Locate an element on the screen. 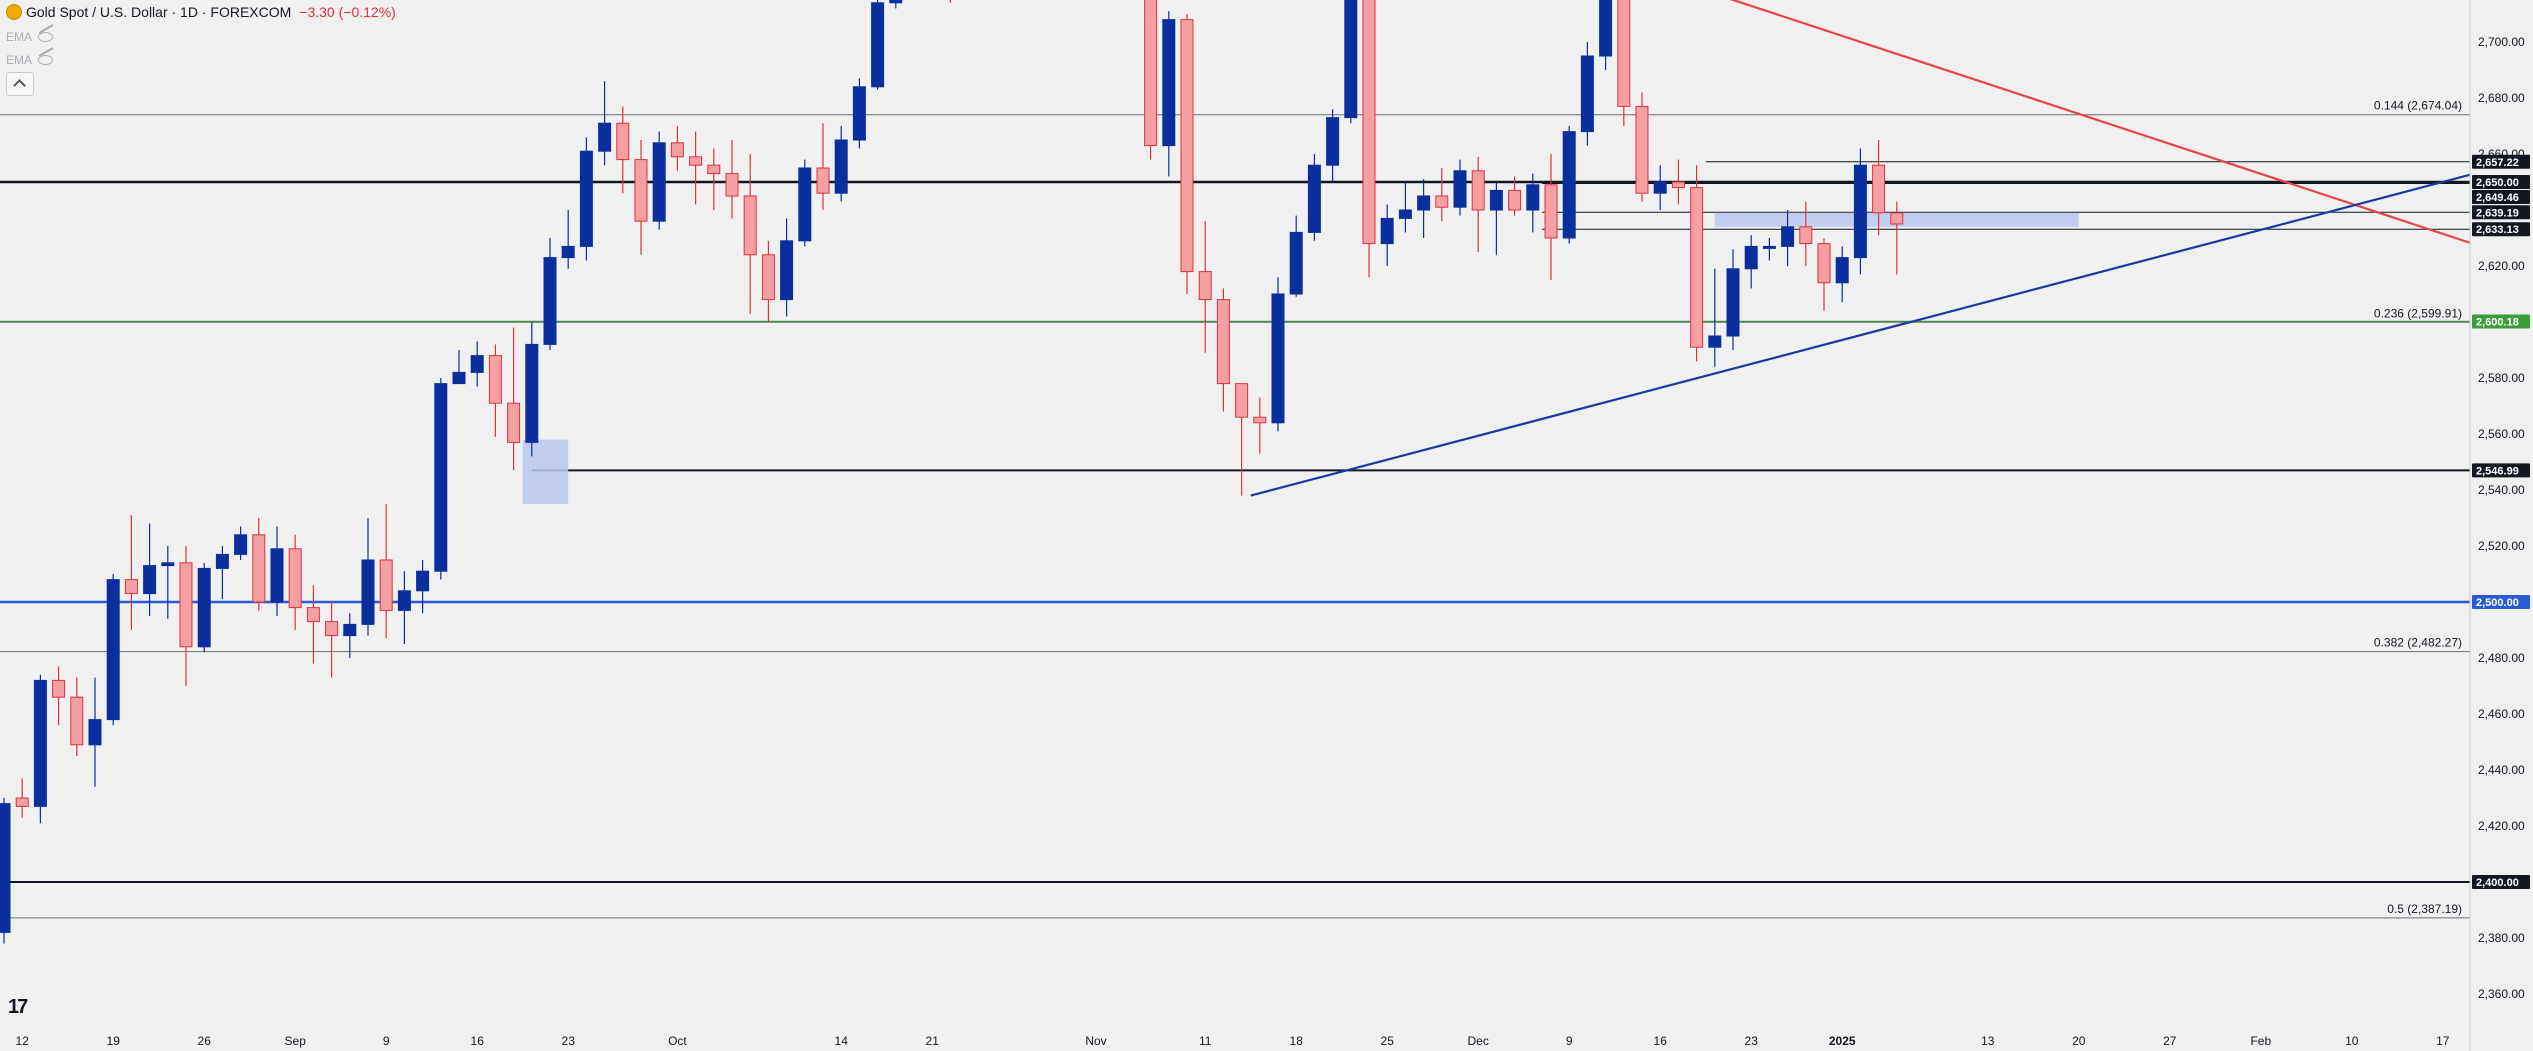 The height and width of the screenshot is (1051, 2533). fib-label: 0.382 (2,482.27) is located at coordinates (2418, 643).